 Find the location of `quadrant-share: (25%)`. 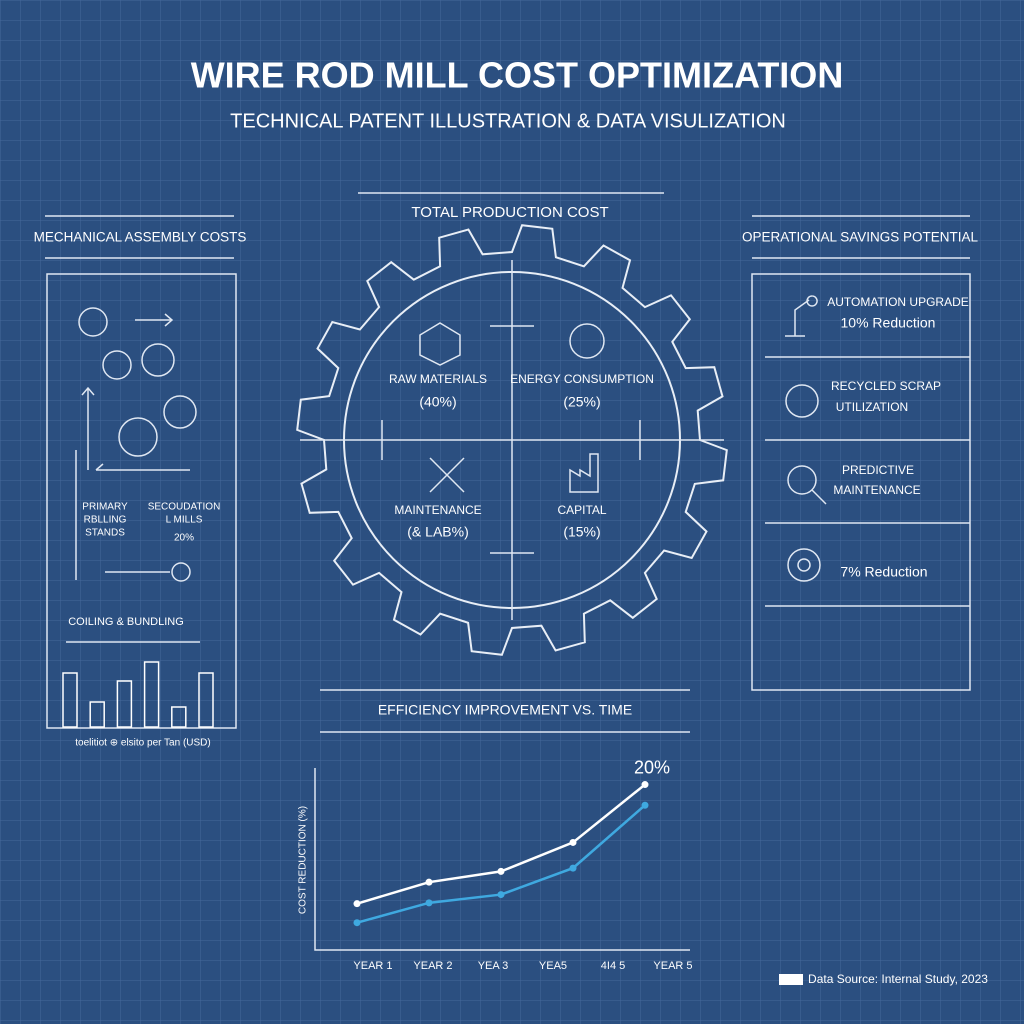

quadrant-share: (25%) is located at coordinates (581, 402).